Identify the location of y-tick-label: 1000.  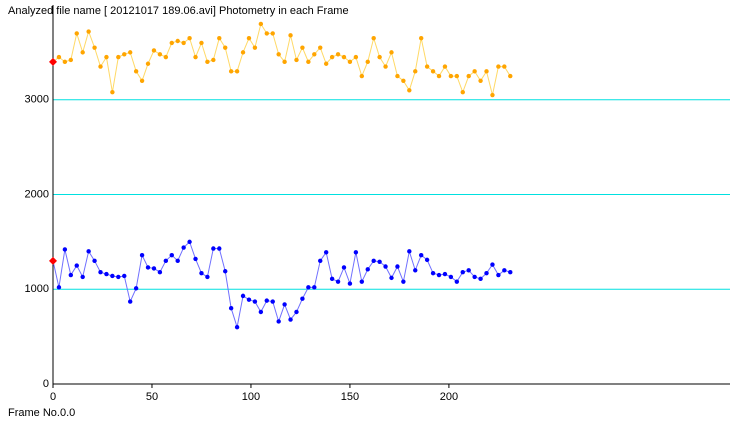
(37, 289).